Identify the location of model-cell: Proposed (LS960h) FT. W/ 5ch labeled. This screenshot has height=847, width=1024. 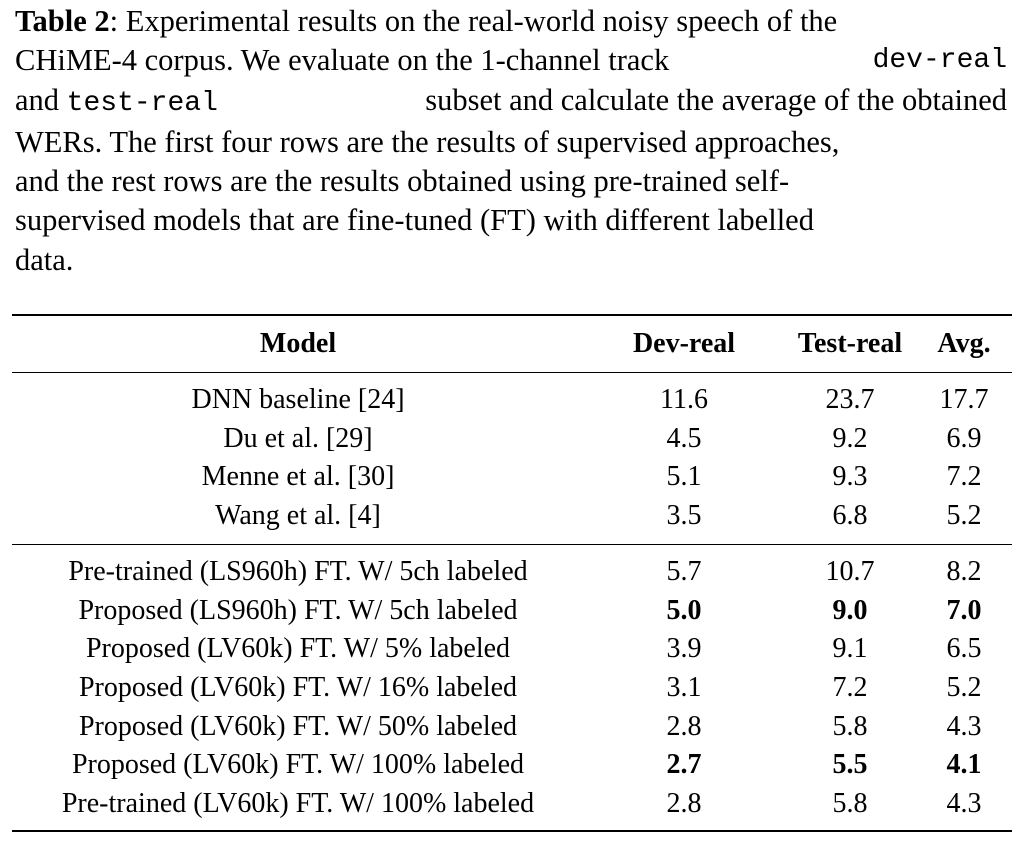
(298, 610).